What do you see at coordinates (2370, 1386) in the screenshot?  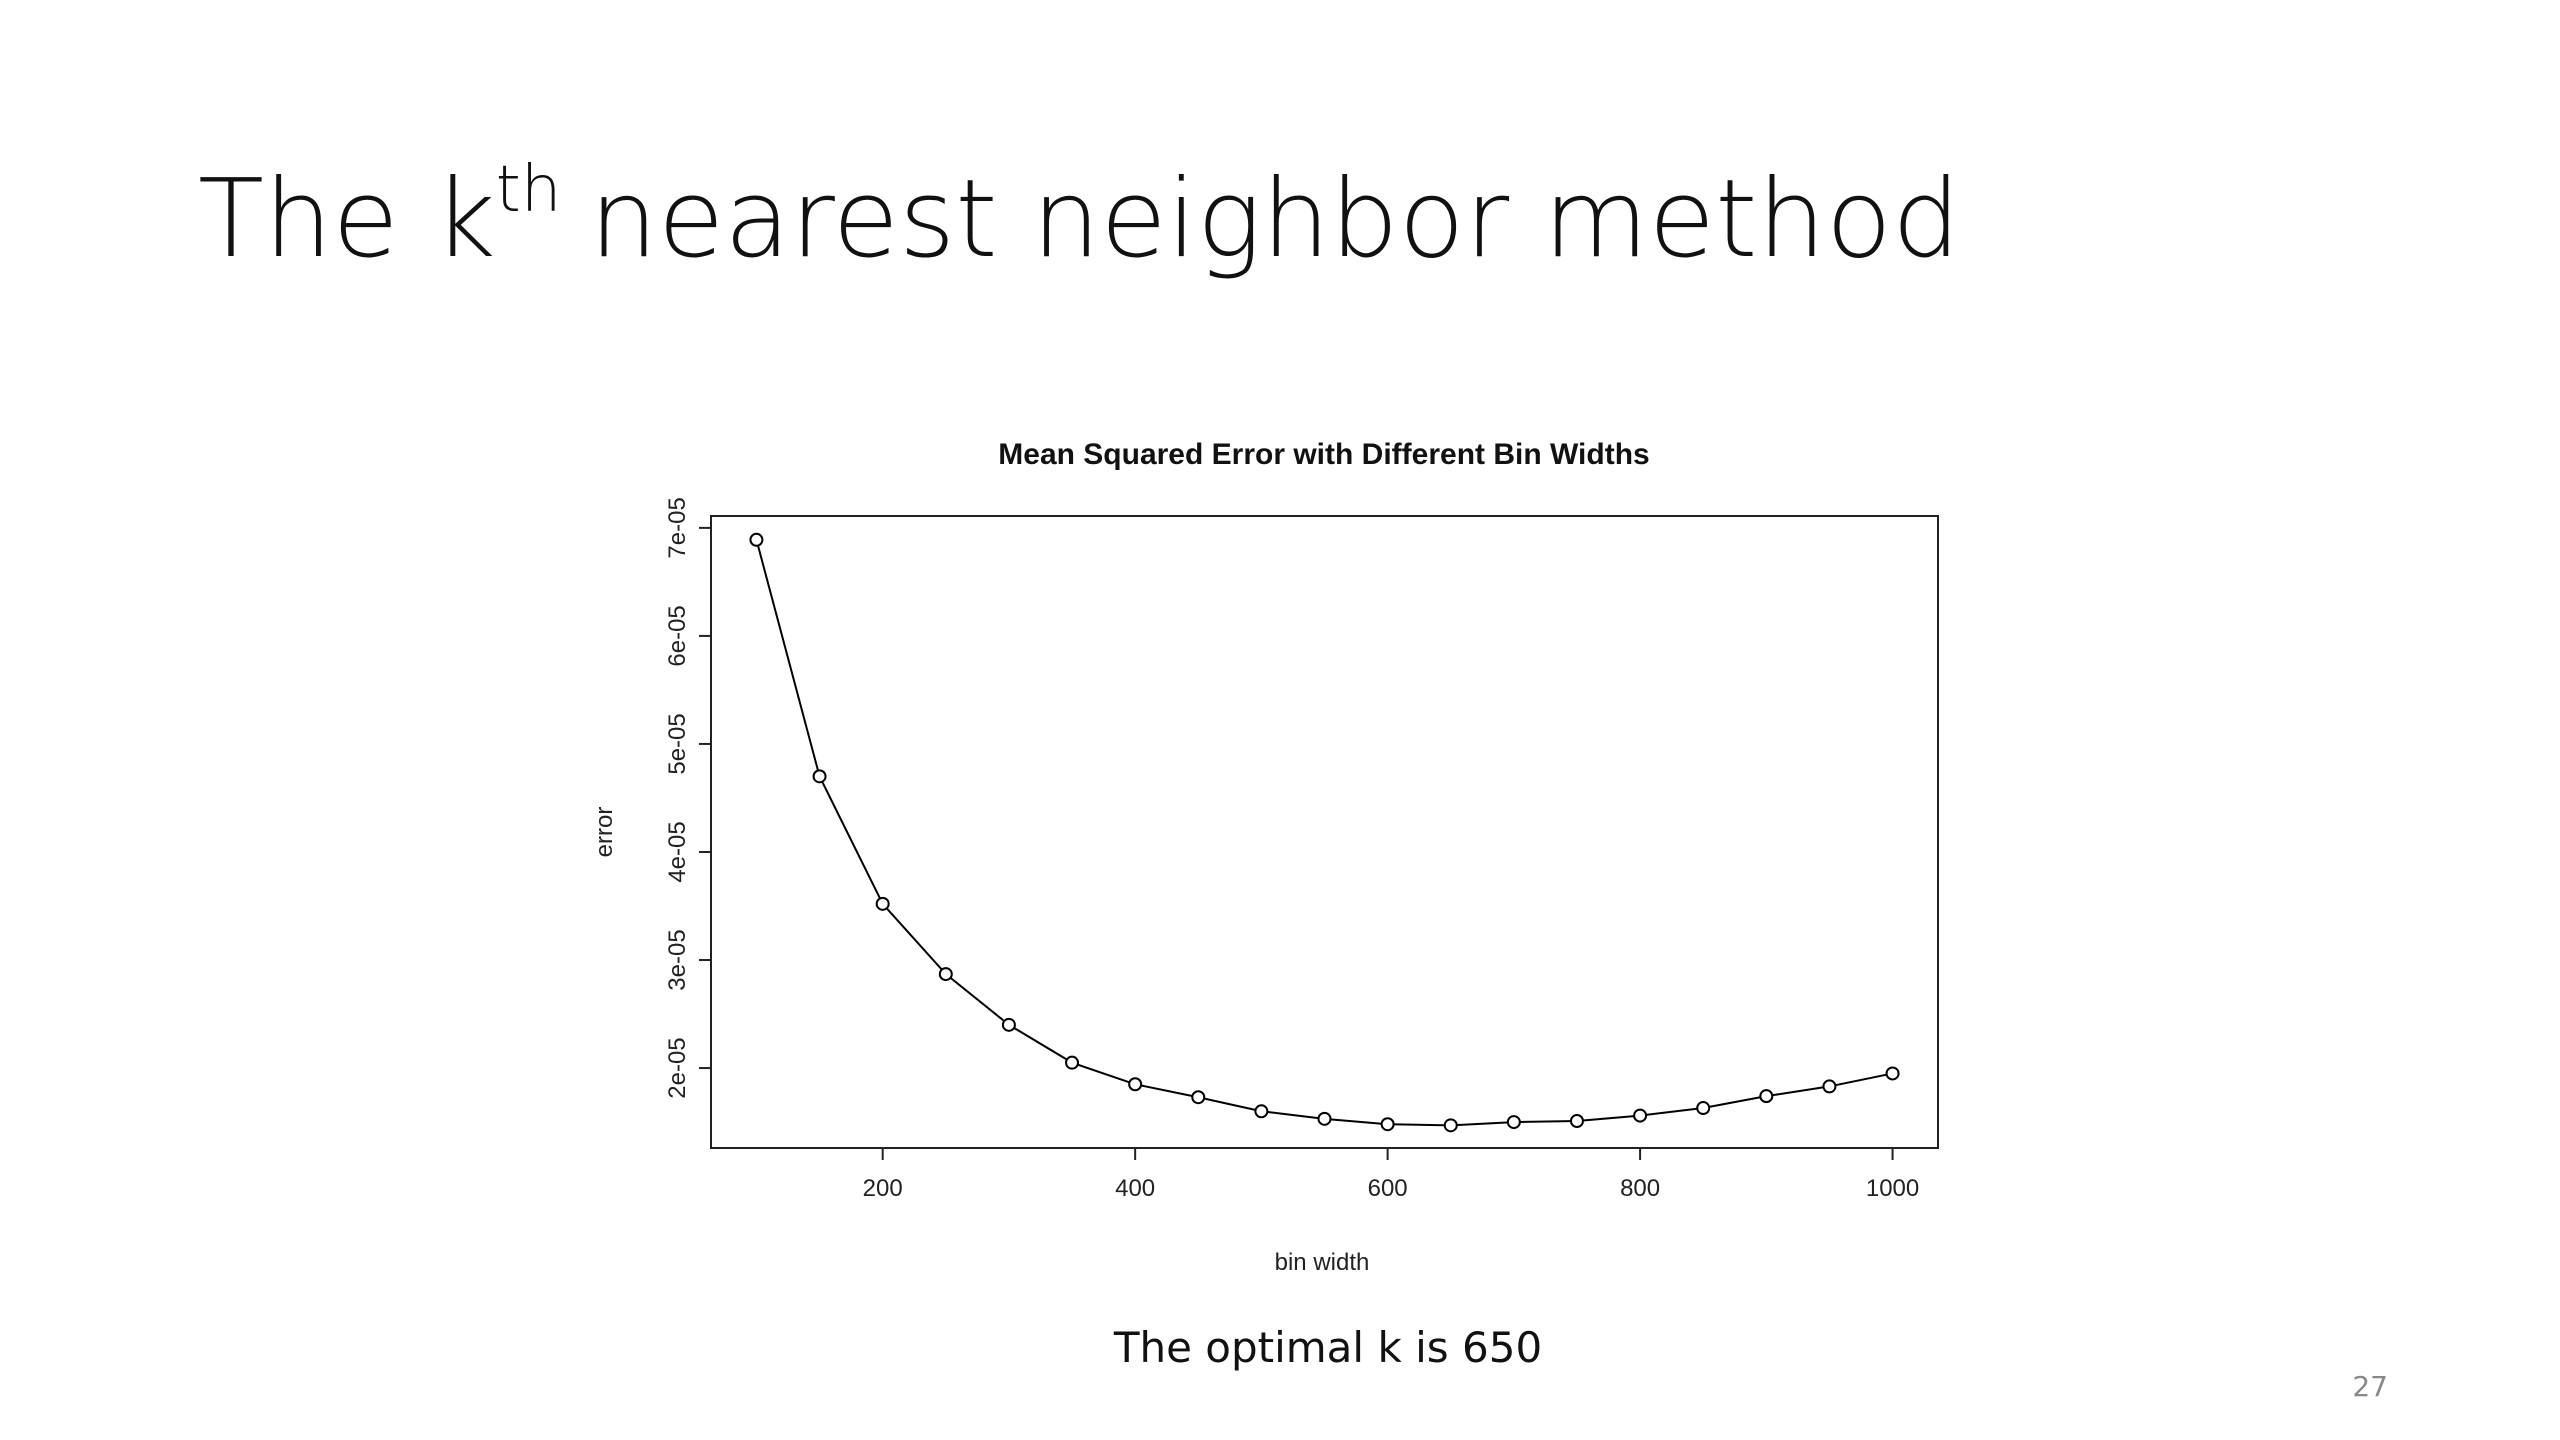 I see `page-number: 27` at bounding box center [2370, 1386].